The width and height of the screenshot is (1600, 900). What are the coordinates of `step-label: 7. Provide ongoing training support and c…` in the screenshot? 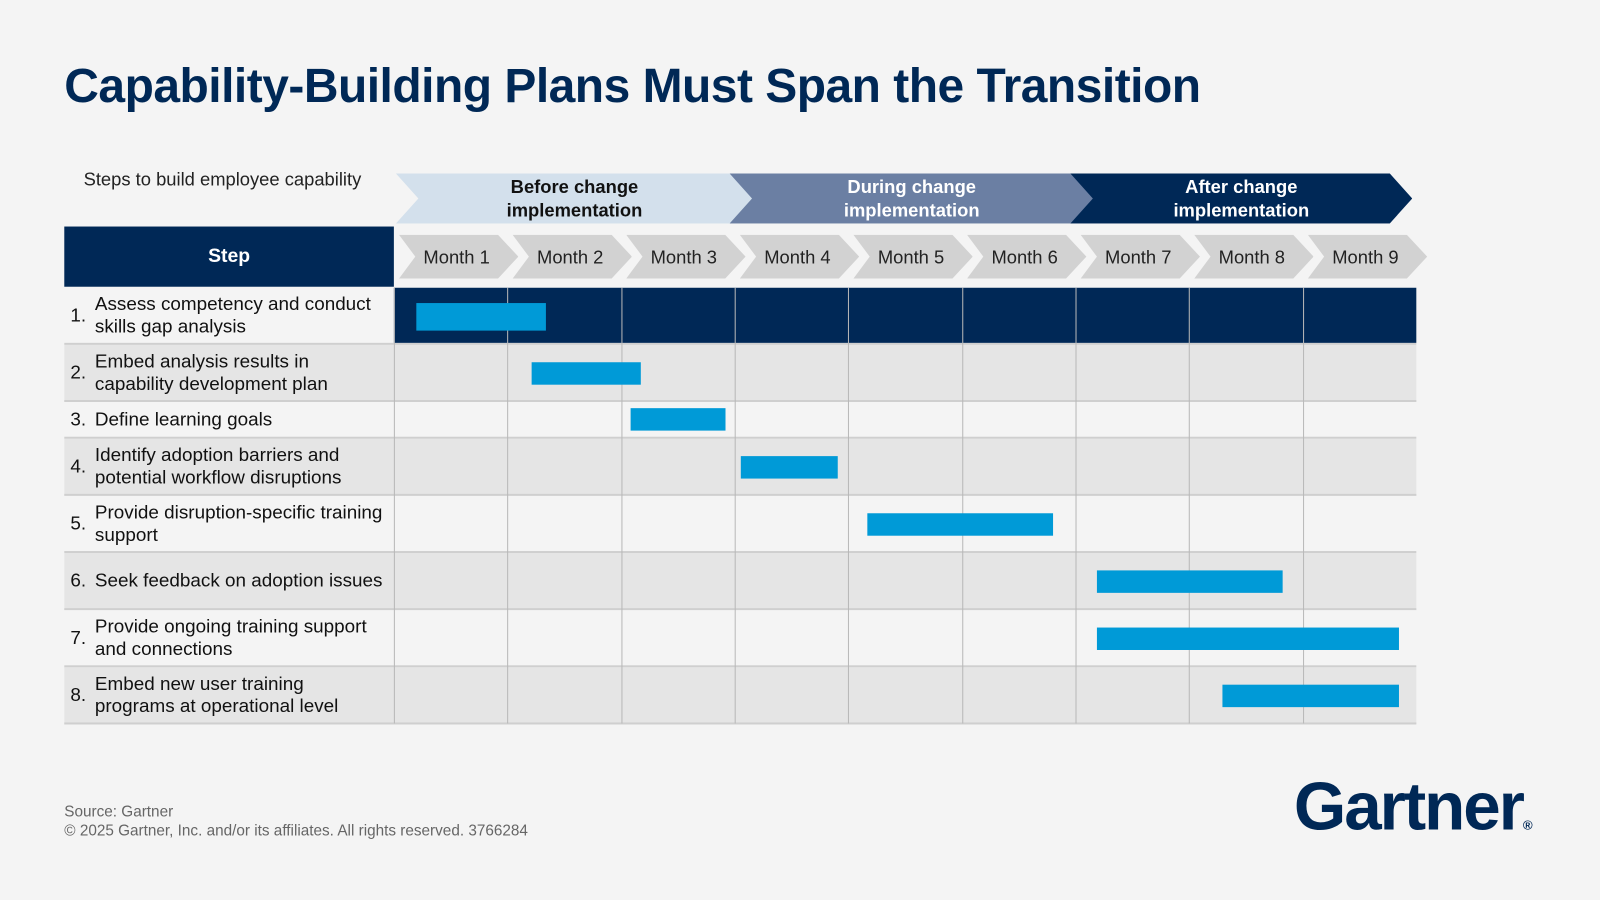 It's located at (228, 637).